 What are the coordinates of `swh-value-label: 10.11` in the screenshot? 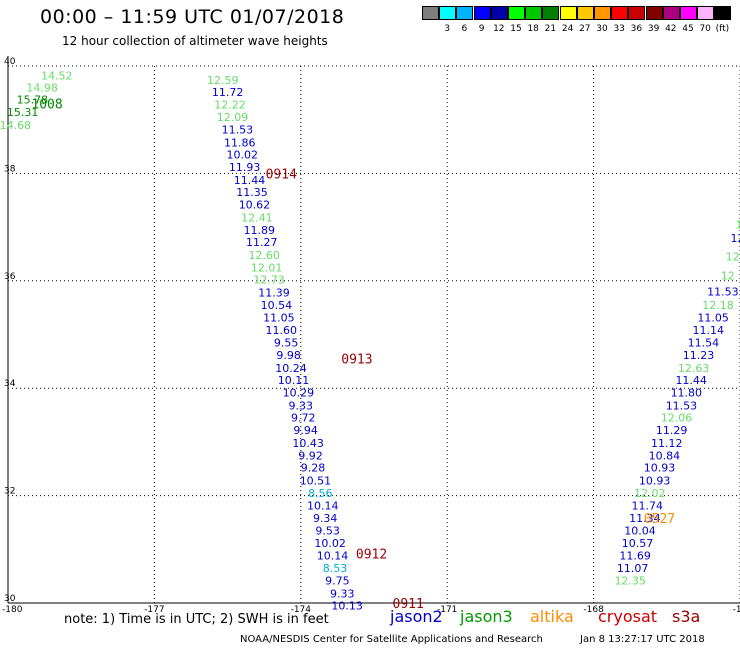 It's located at (294, 380).